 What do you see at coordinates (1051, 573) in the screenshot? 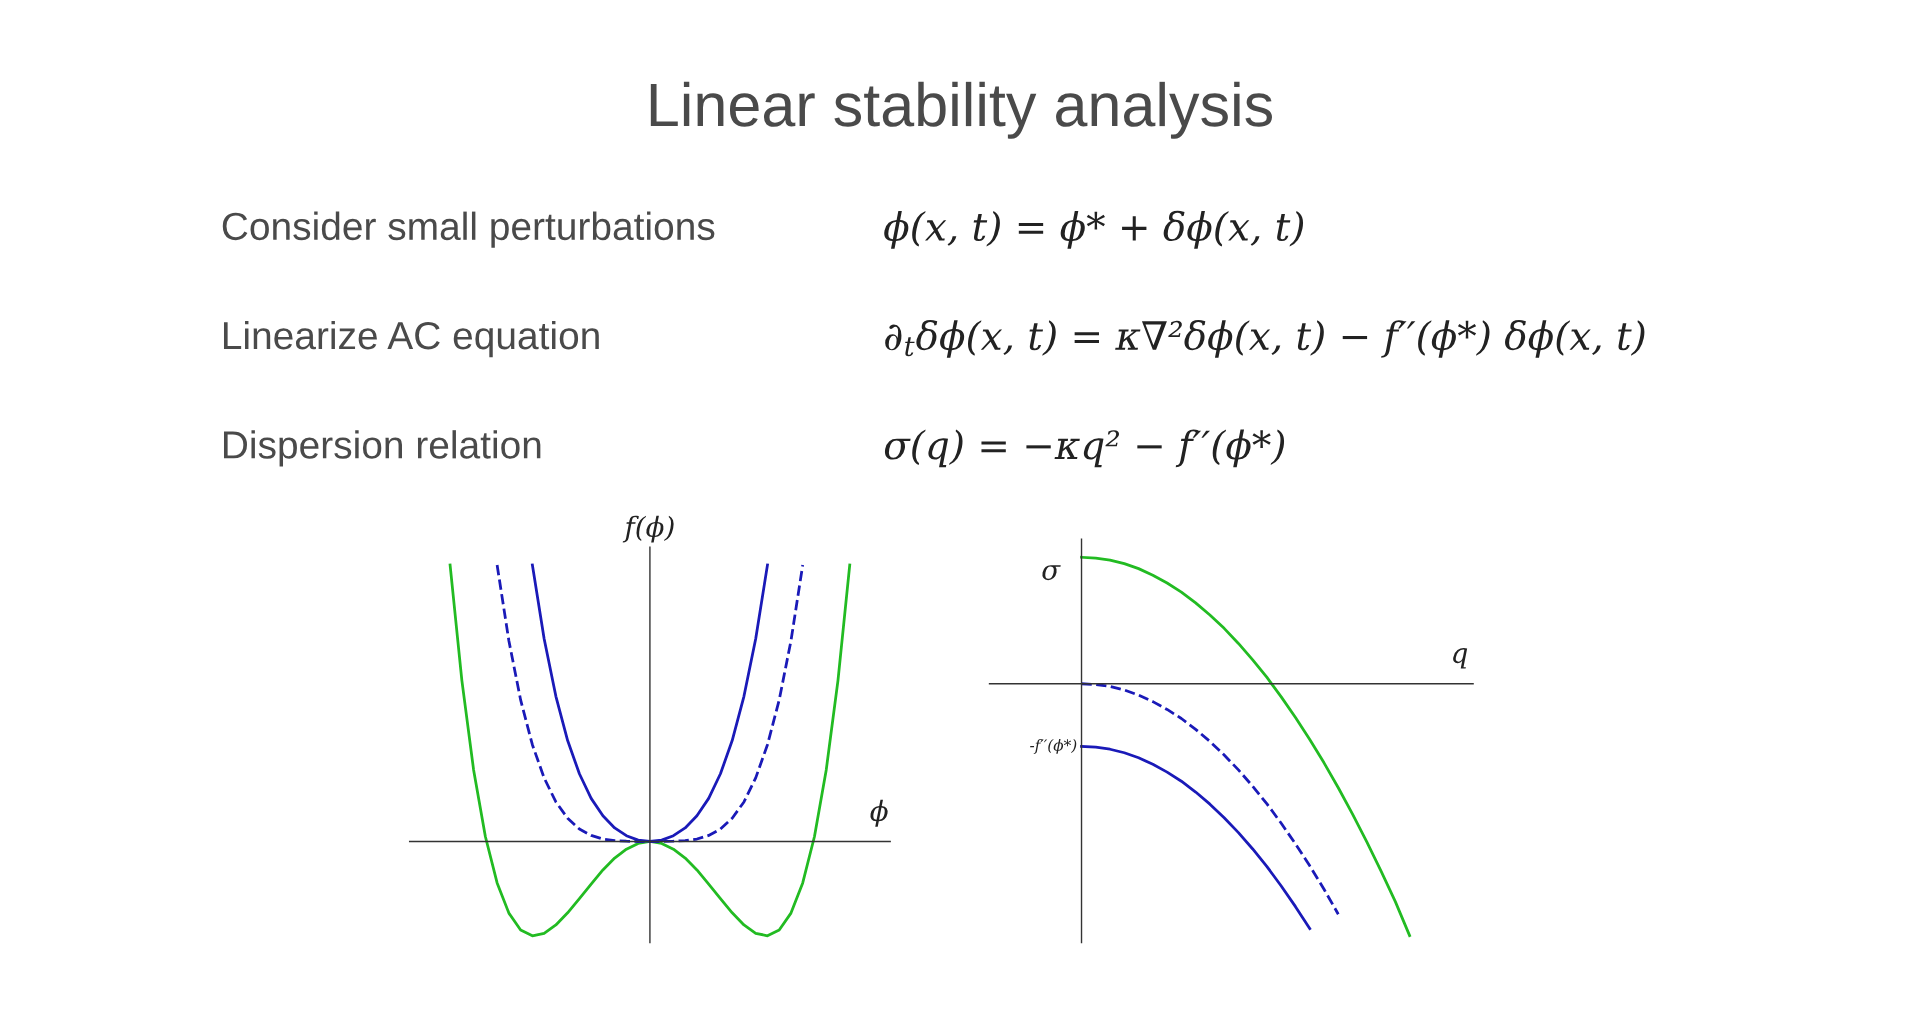
I see `y-axis-title: σ` at bounding box center [1051, 573].